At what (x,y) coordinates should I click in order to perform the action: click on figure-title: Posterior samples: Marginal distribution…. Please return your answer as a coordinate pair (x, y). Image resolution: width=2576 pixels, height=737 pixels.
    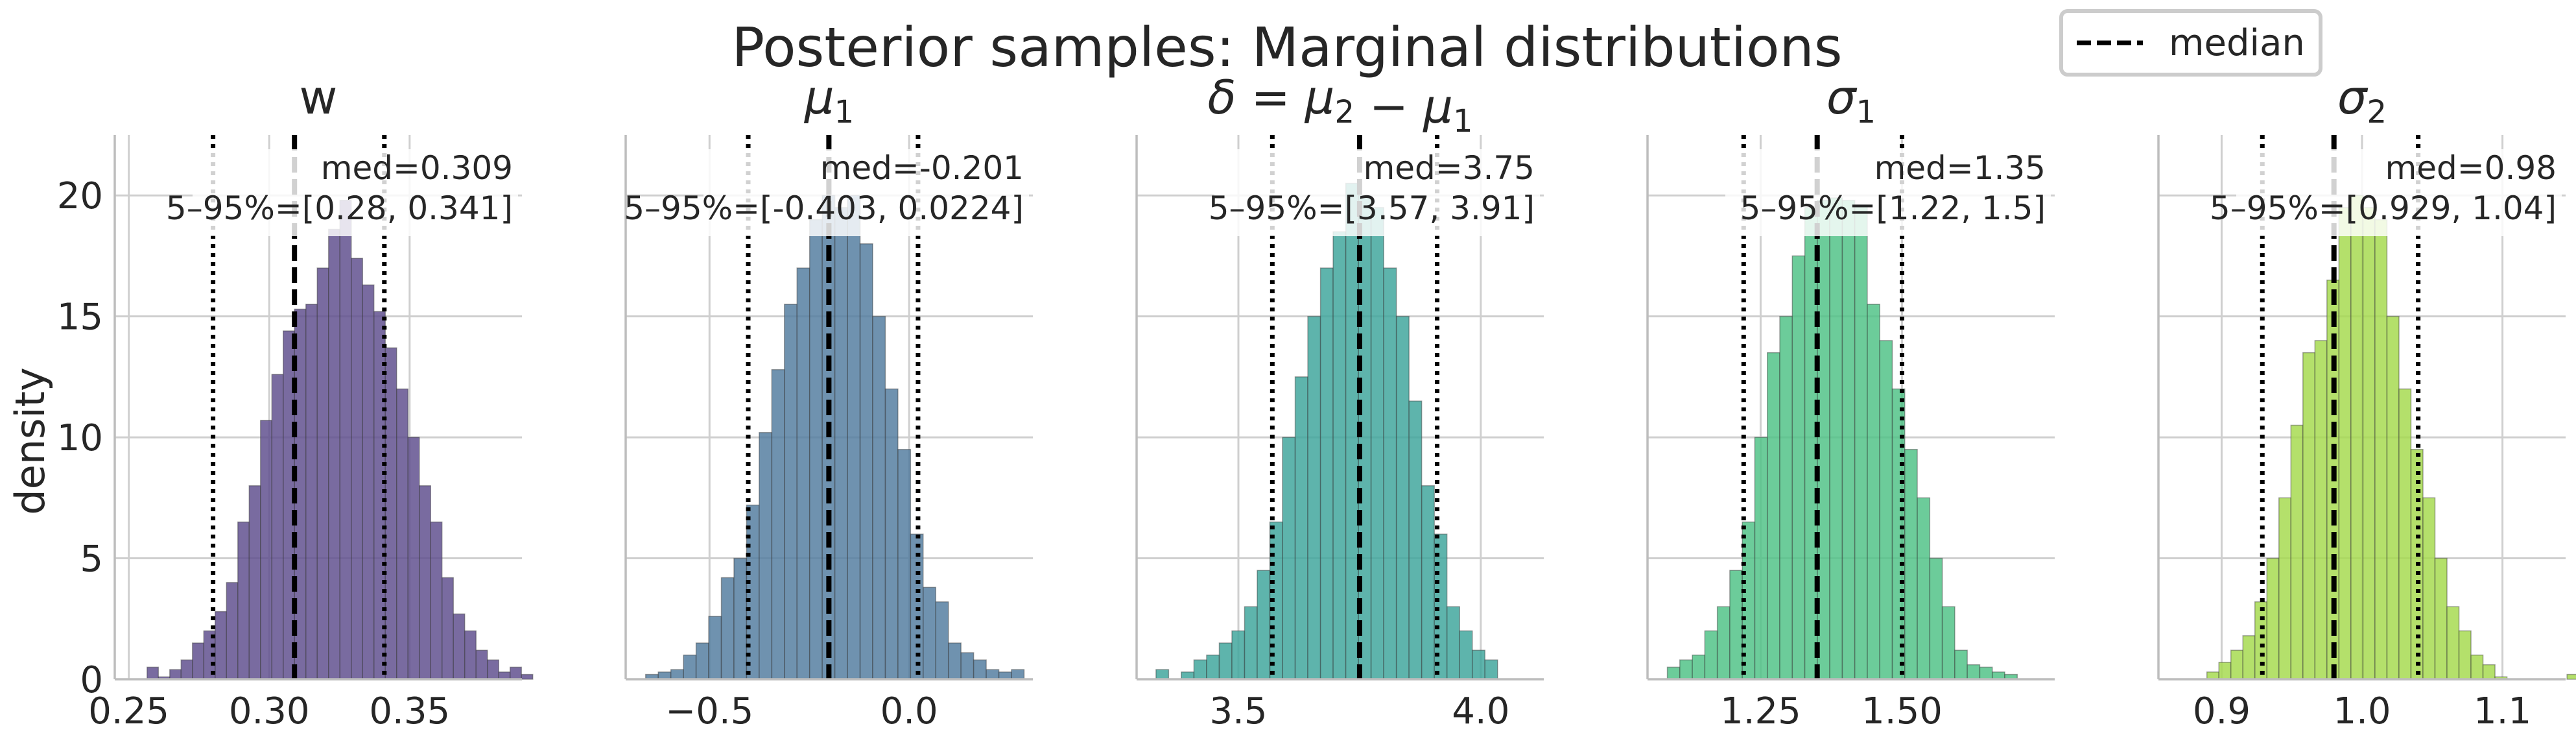
    Looking at the image, I should click on (1287, 48).